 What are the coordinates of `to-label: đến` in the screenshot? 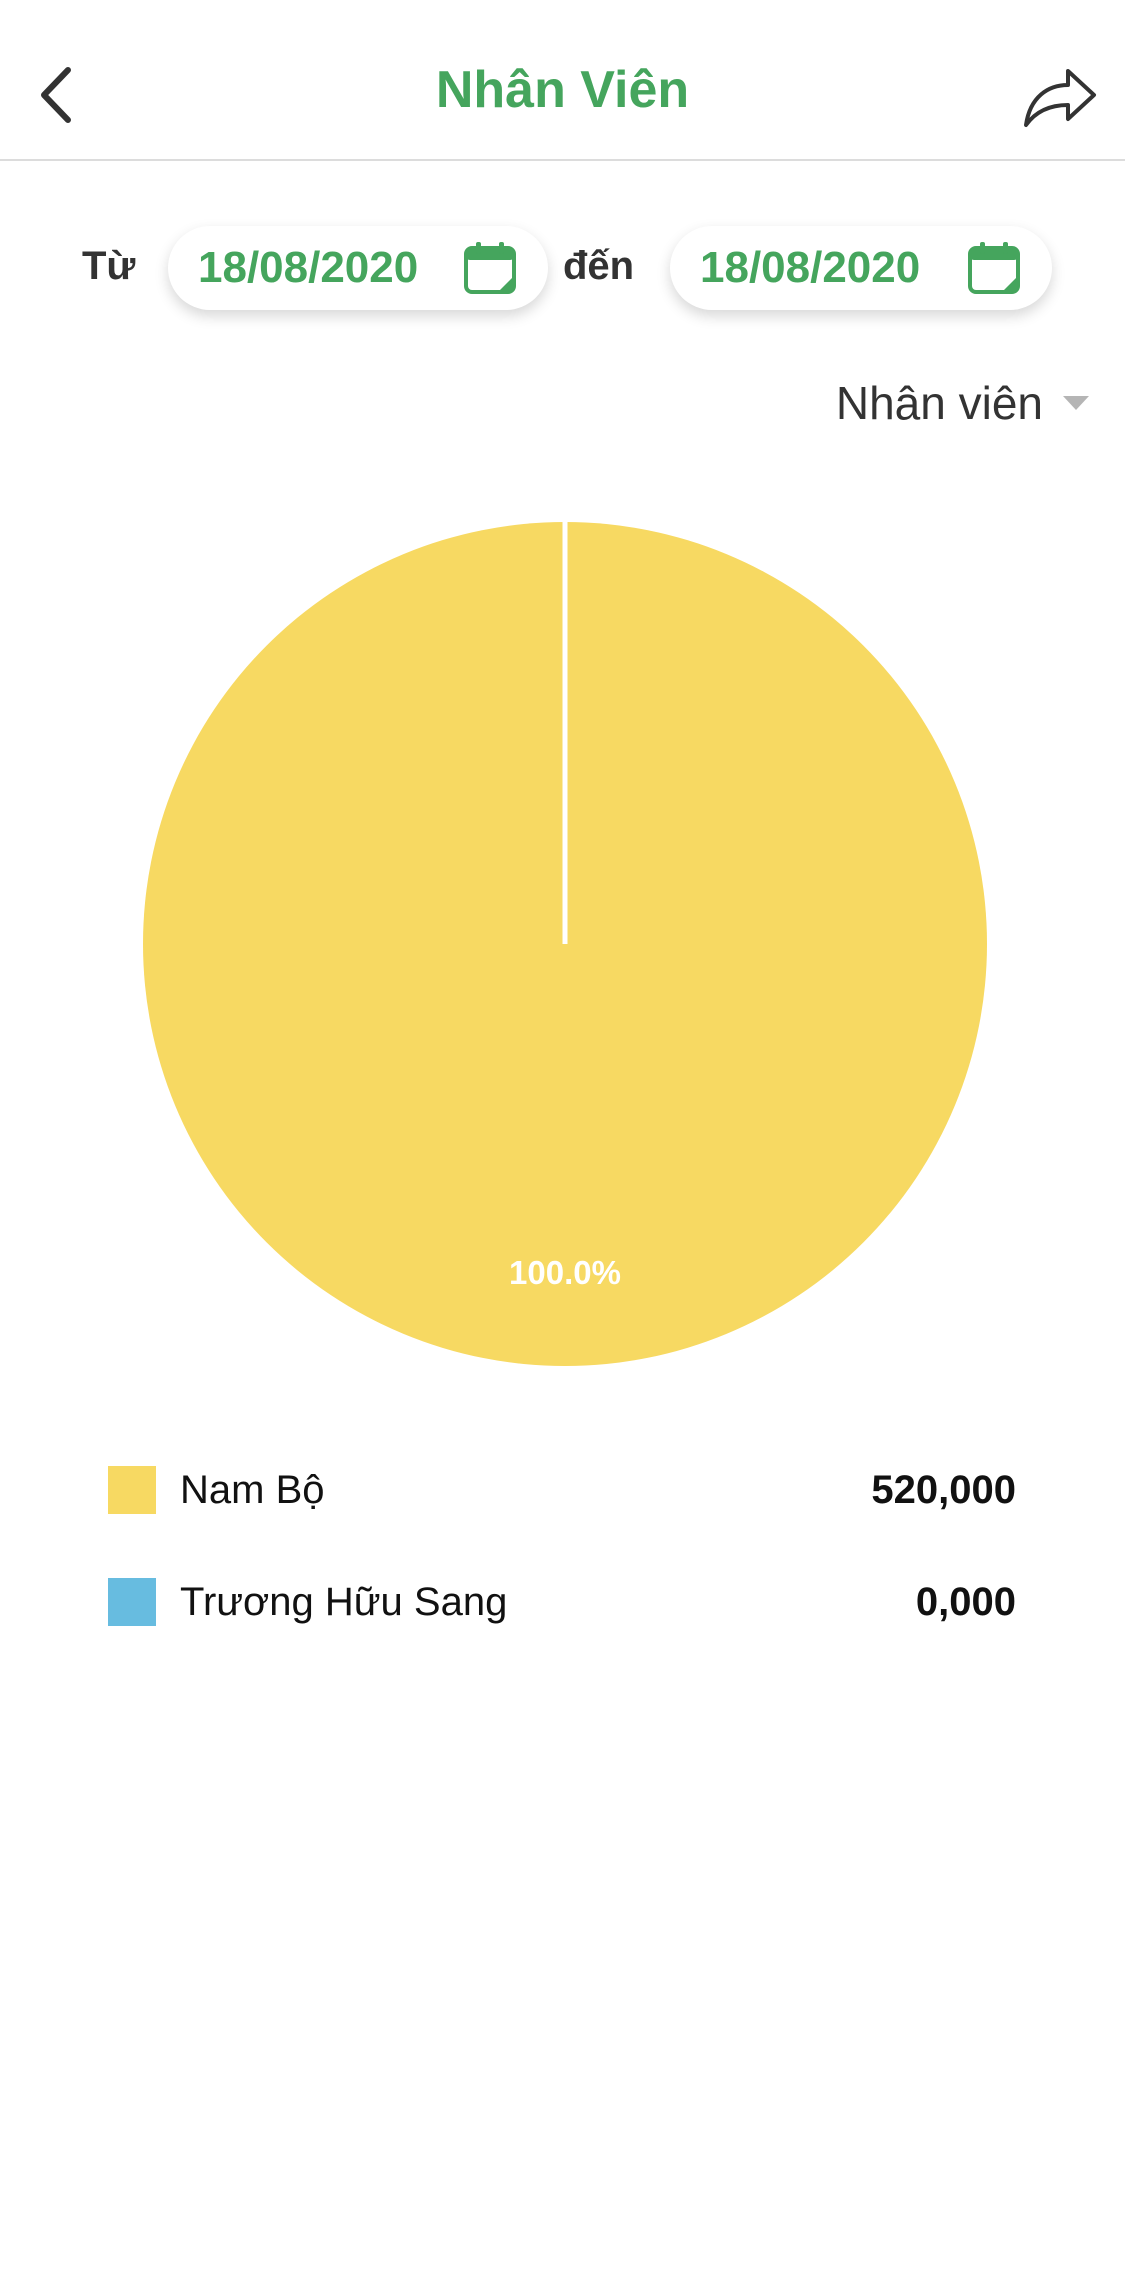 It's located at (599, 266).